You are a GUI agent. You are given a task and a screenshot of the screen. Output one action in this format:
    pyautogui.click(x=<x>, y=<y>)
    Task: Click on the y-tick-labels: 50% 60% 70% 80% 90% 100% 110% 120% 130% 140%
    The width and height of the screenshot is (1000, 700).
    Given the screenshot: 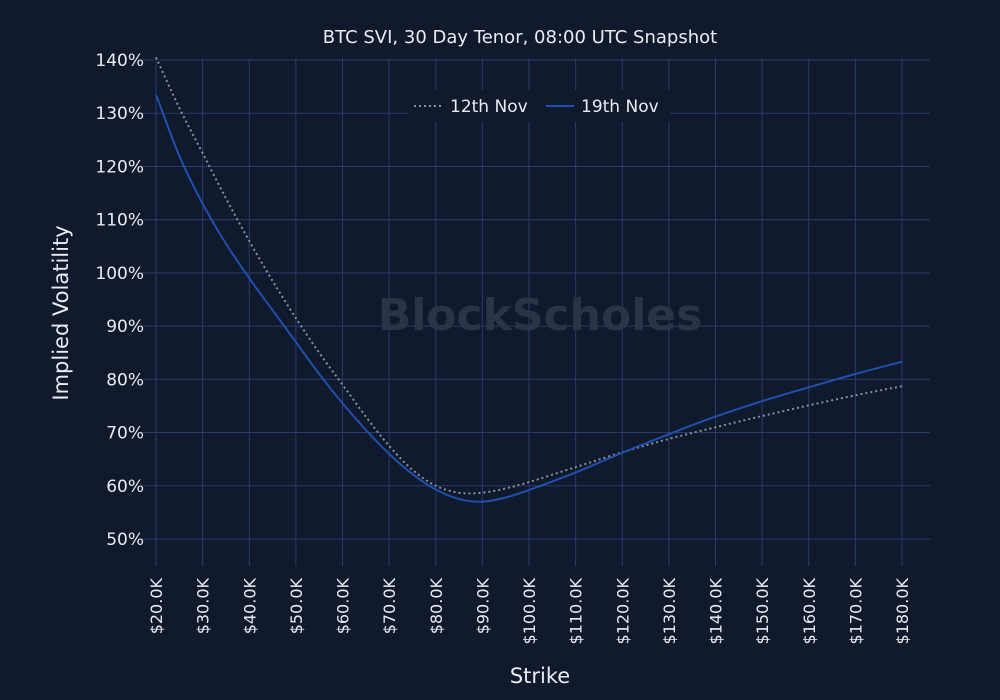 What is the action you would take?
    pyautogui.click(x=119, y=300)
    